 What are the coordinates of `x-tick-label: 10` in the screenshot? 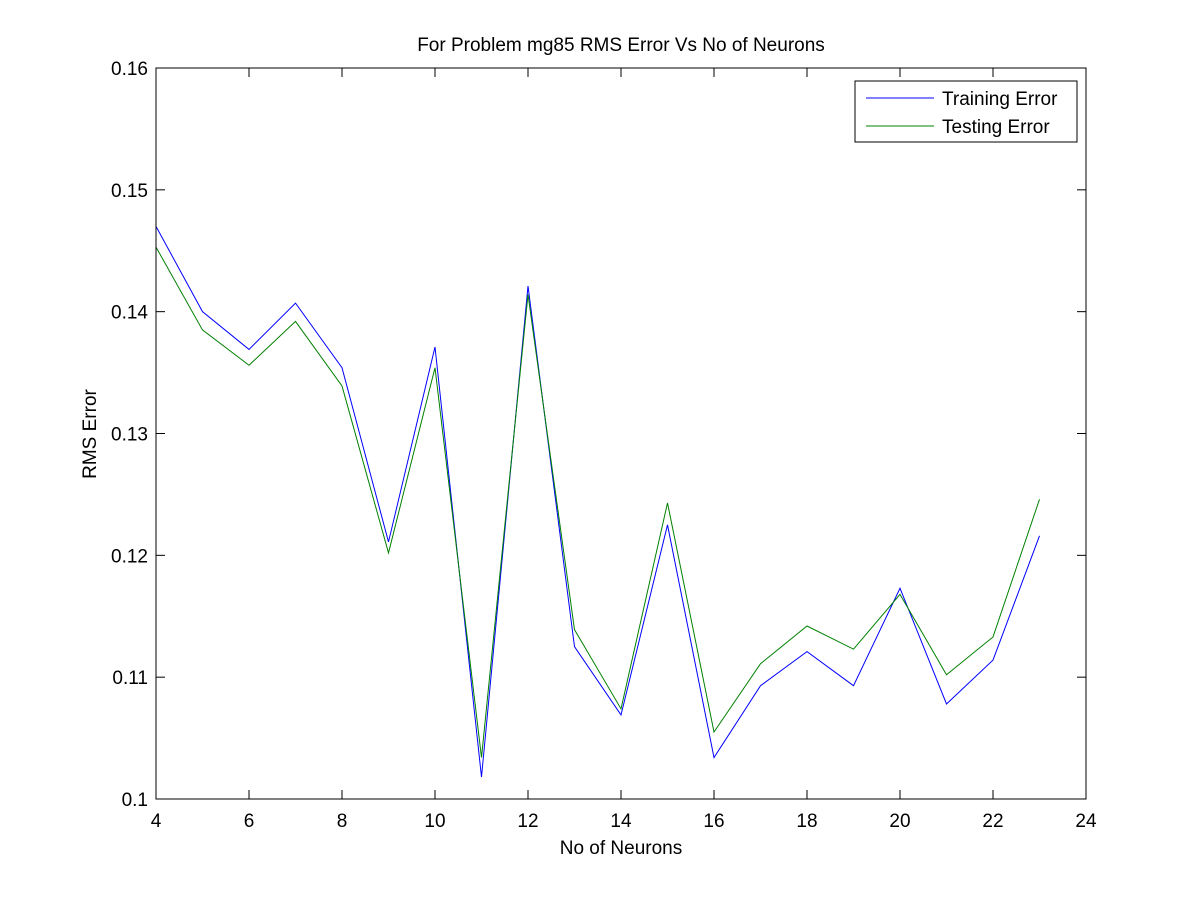 It's located at (434, 821).